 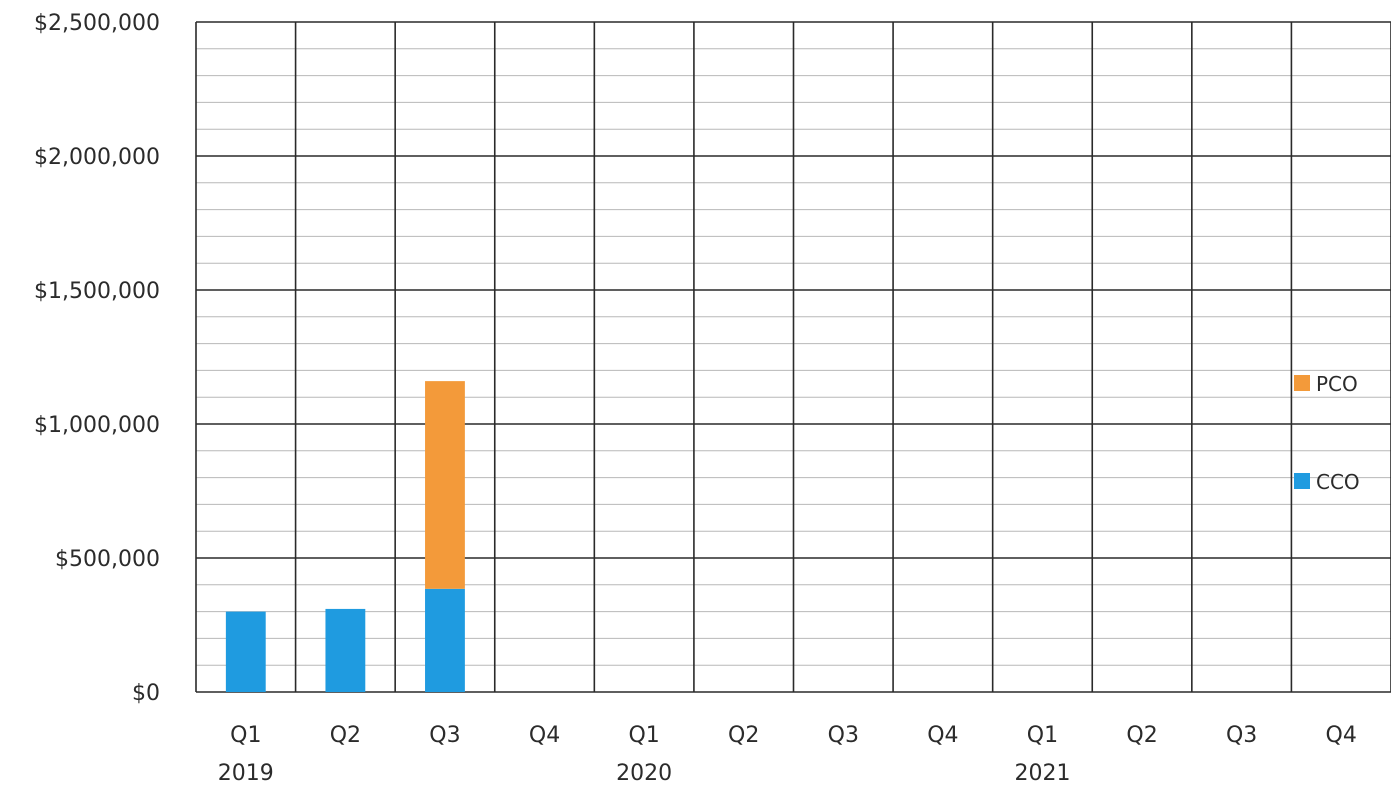 I want to click on x-year-label: 2021, so click(x=1042, y=773).